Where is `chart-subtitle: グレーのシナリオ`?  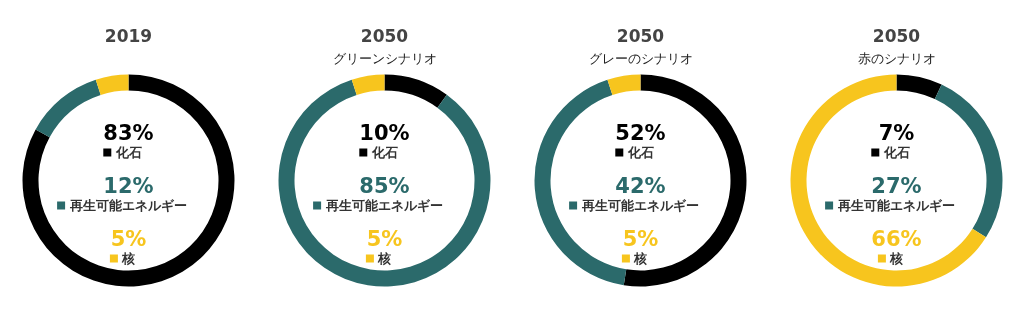 chart-subtitle: グレーのシナリオ is located at coordinates (640, 58).